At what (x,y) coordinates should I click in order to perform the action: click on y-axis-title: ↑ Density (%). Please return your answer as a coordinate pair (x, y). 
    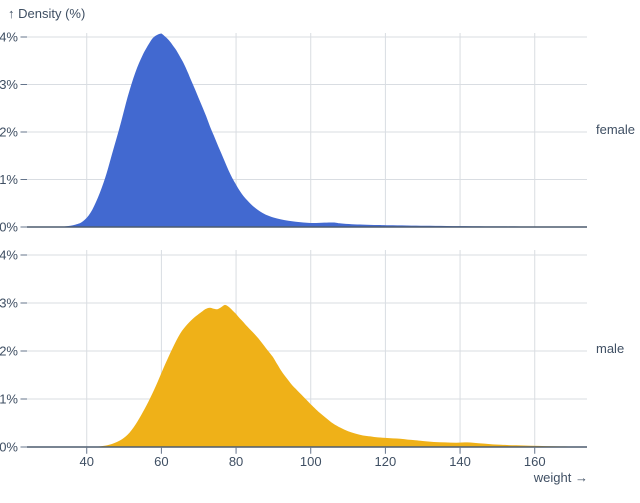
    Looking at the image, I should click on (47, 13).